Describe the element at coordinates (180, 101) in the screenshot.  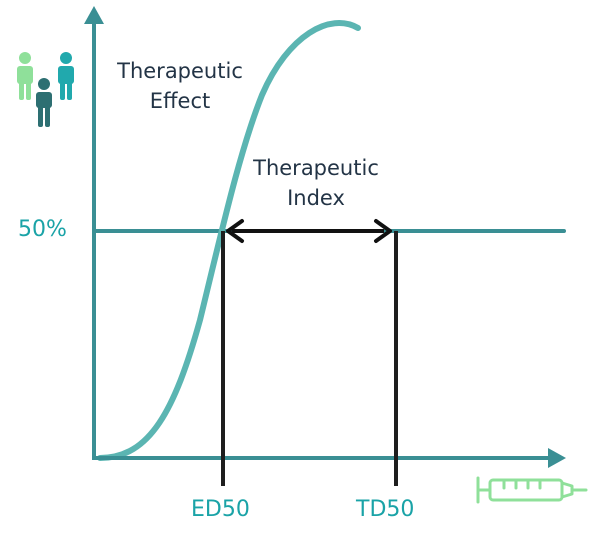
I see `therapeutic-effect-line2: Effect` at that location.